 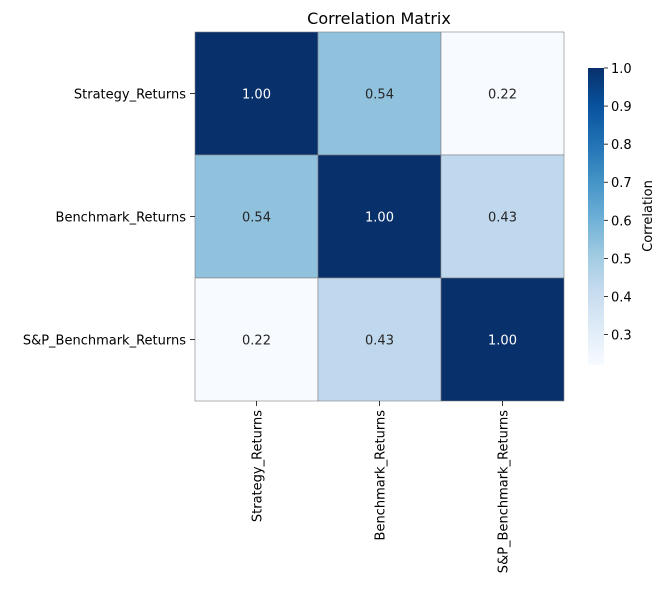 I want to click on colorbar: 0.3 0.4 0.5 0.6 0.7 0.8 0.9 1.0 Correlation, so click(x=622, y=213).